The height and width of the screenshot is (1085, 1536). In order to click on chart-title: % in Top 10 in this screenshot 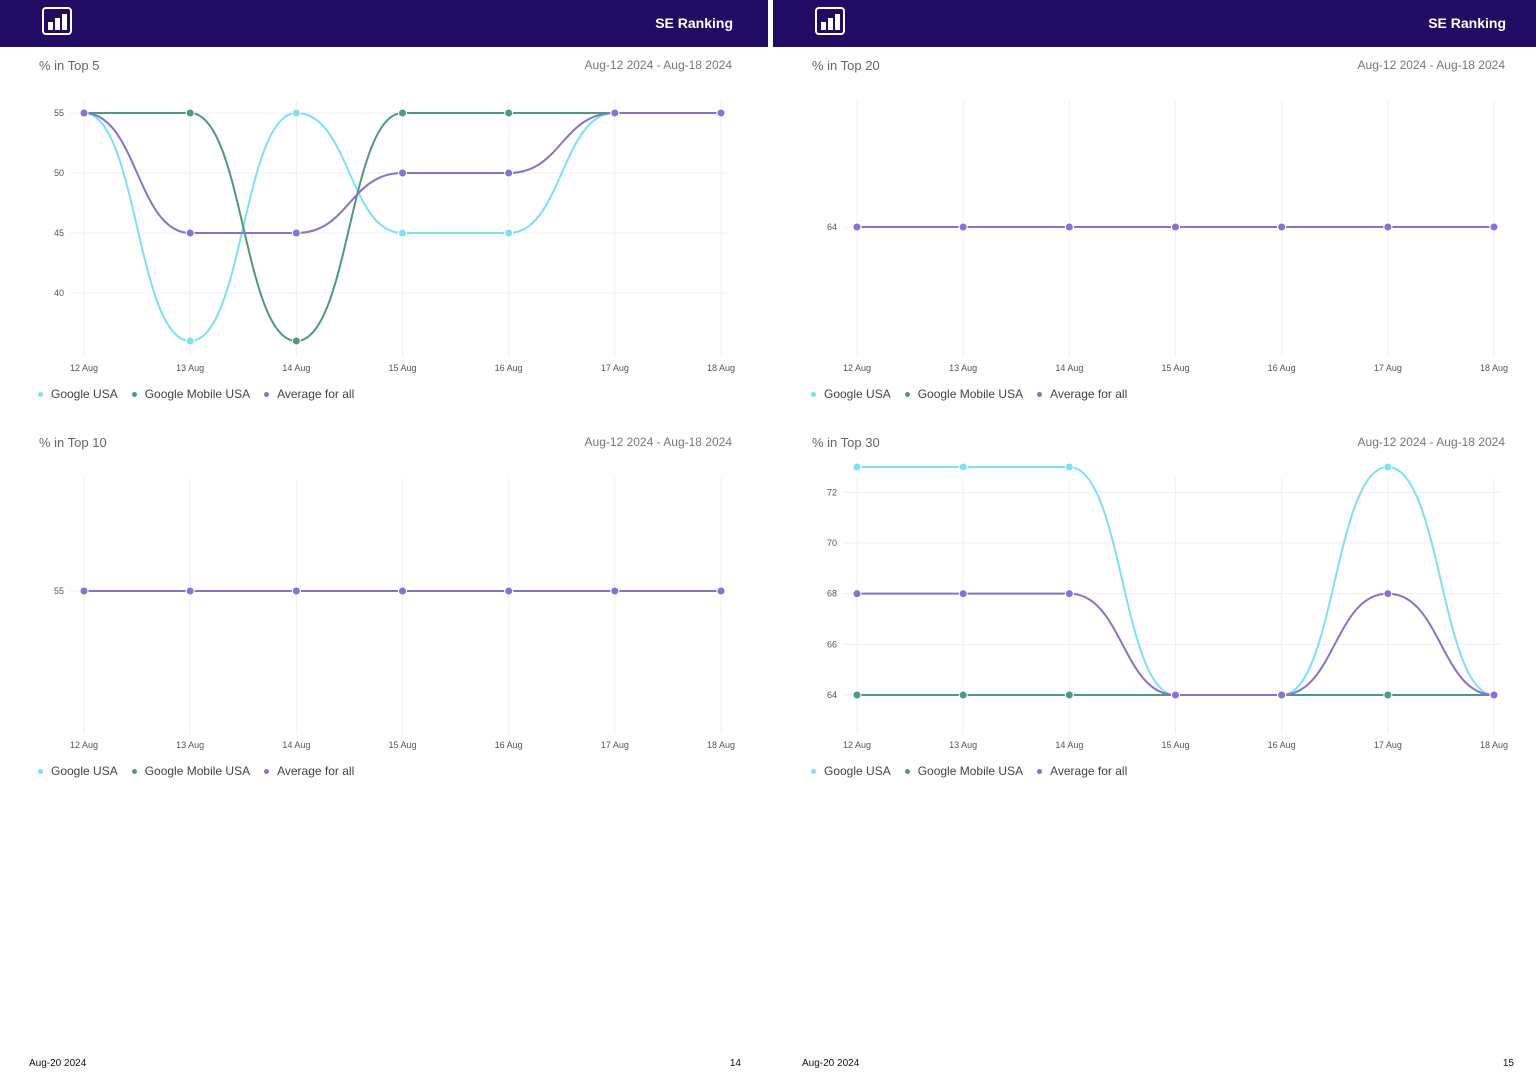, I will do `click(73, 442)`.